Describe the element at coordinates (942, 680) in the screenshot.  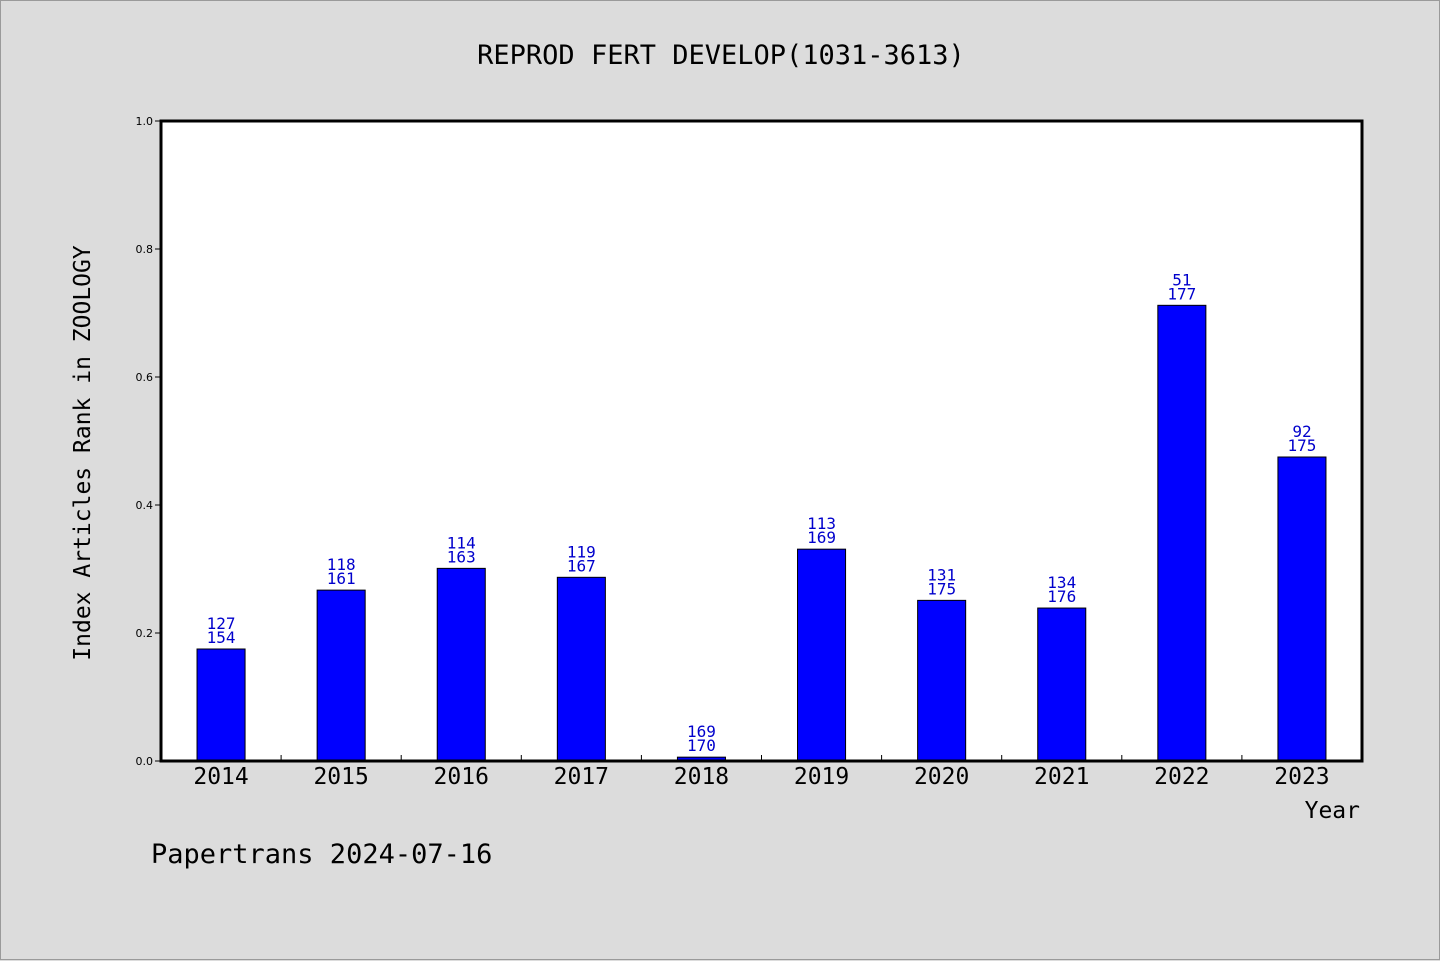
I see `bar-2020` at that location.